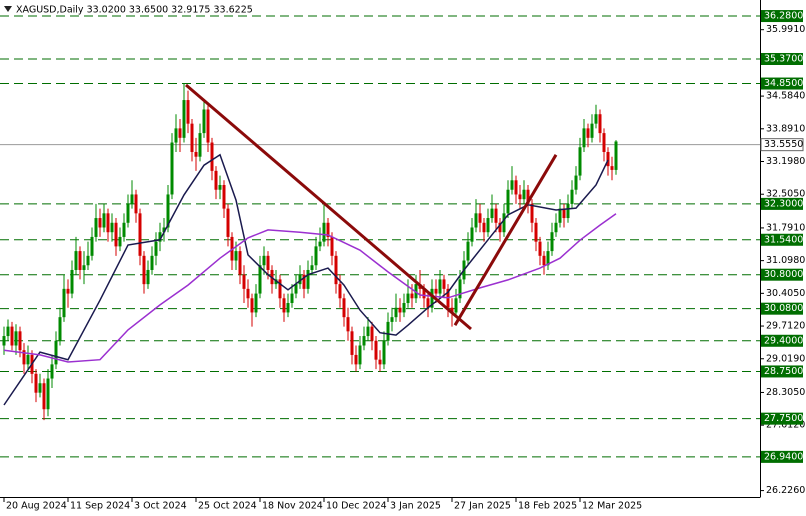  Describe the element at coordinates (783, 58) in the screenshot. I see `level-label: 35.3700` at that location.